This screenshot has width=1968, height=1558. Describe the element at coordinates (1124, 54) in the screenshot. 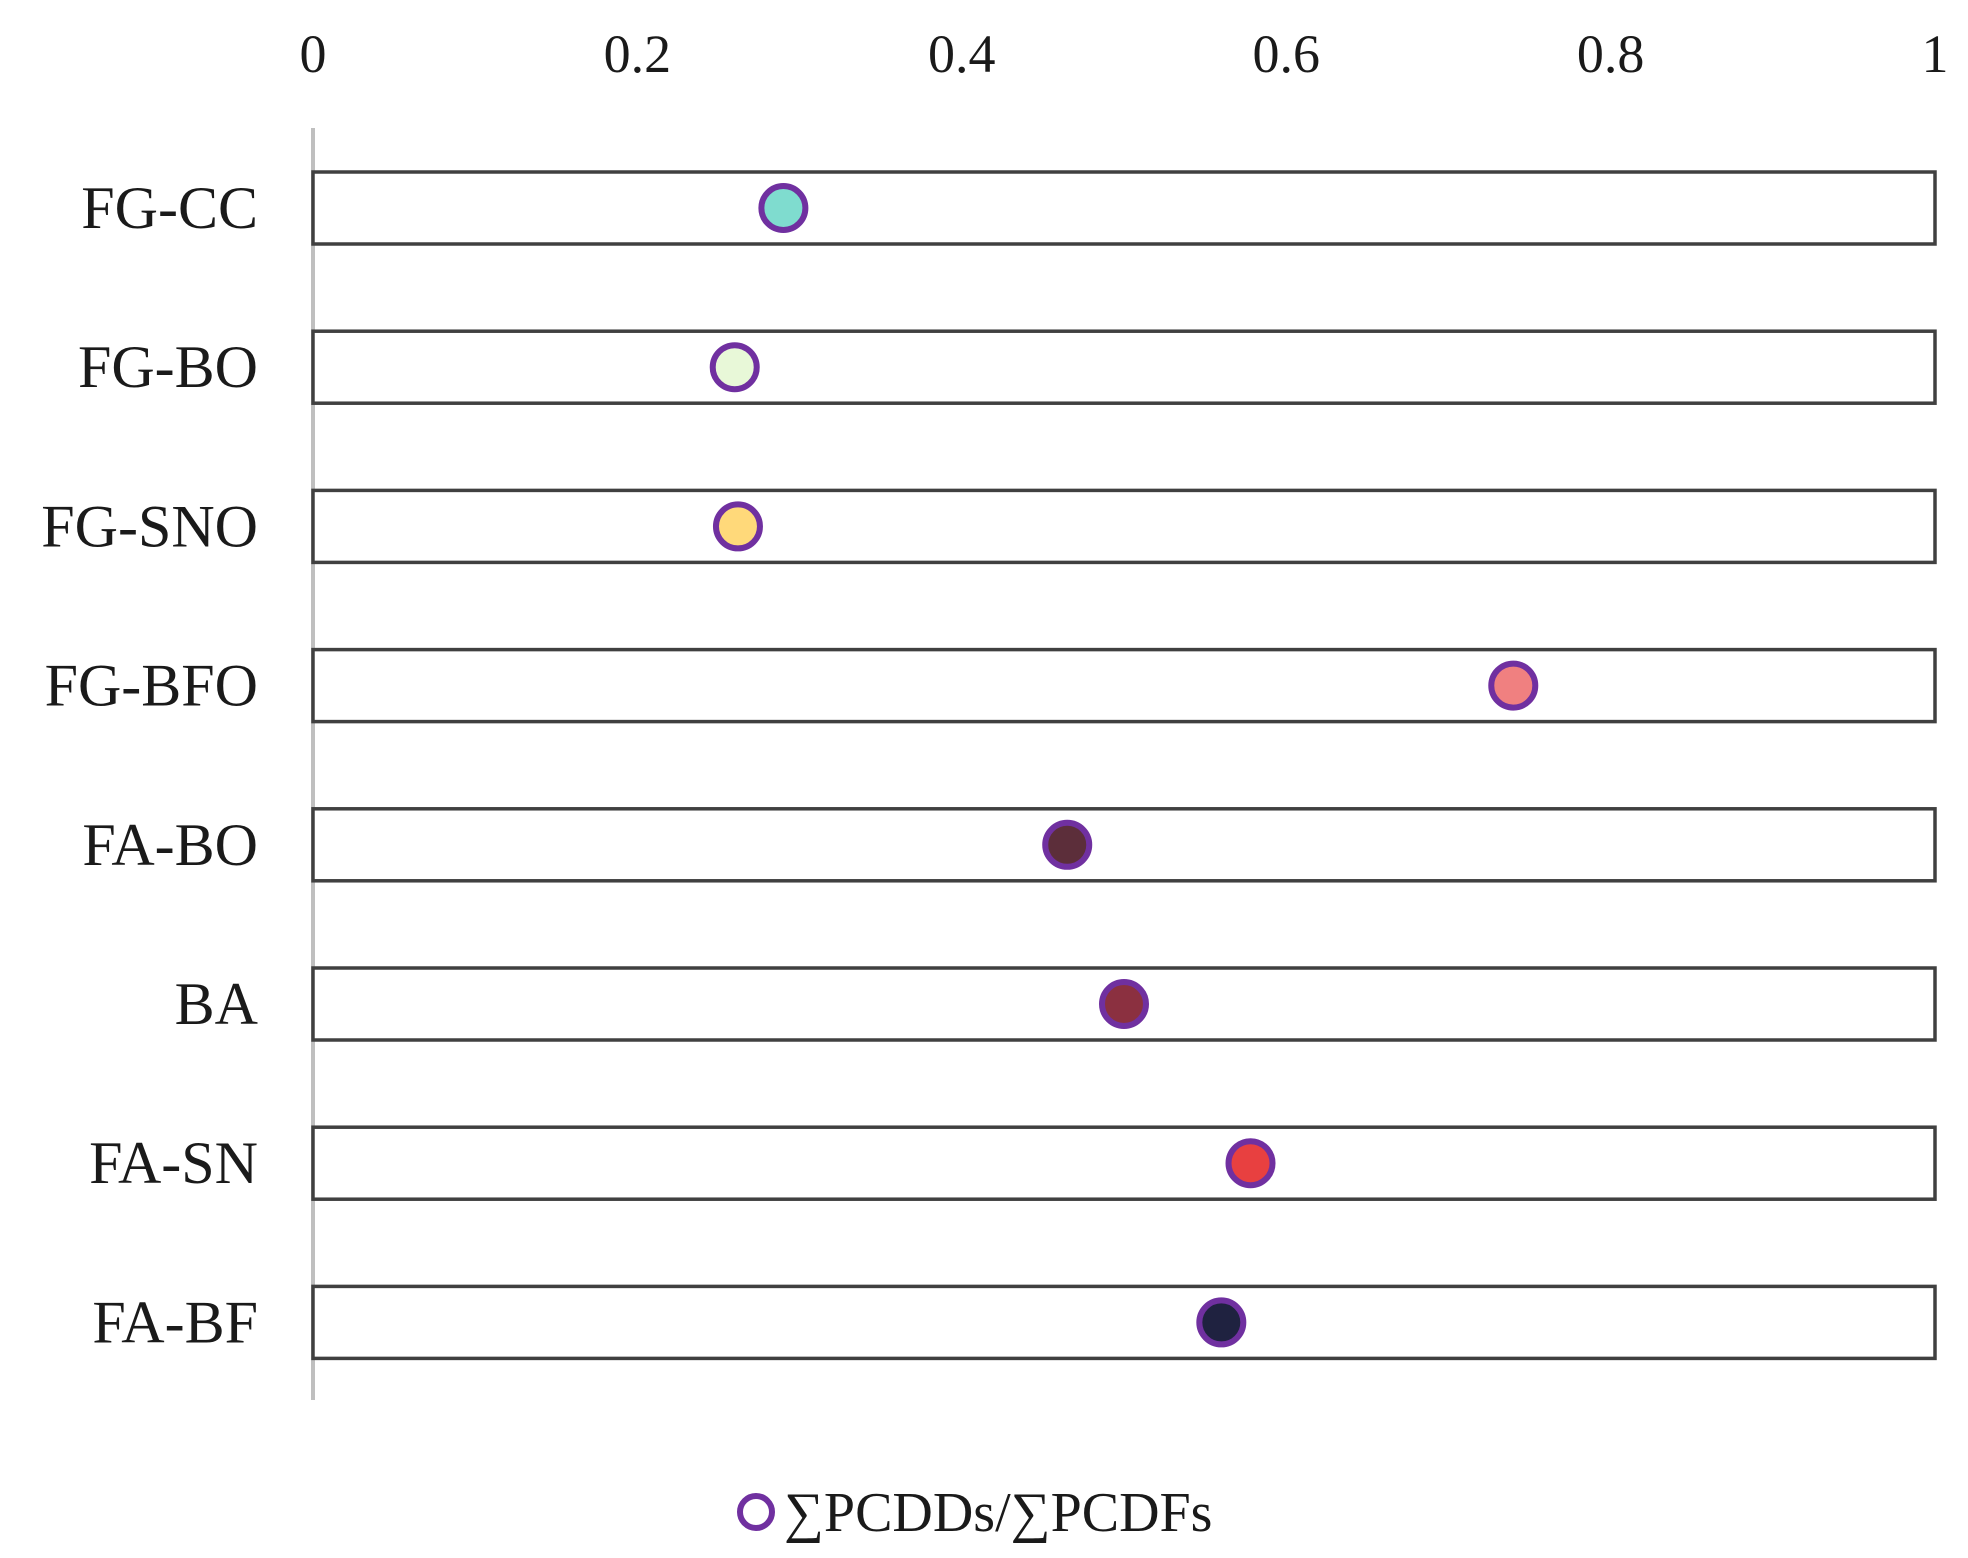

I see `x-tick-labels: 0 0.2 0.4 0.6 0.8 1` at that location.